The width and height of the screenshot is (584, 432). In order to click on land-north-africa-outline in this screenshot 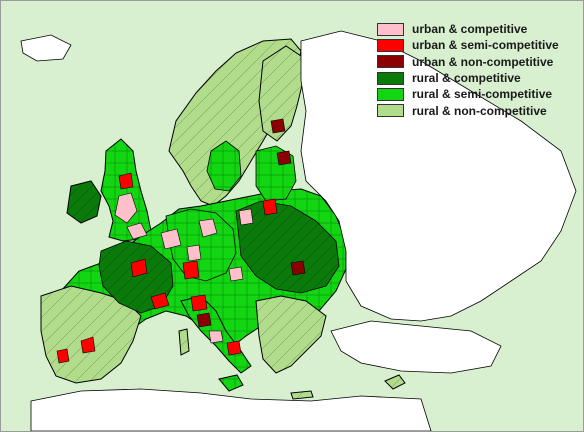, I will do `click(231, 409)`.